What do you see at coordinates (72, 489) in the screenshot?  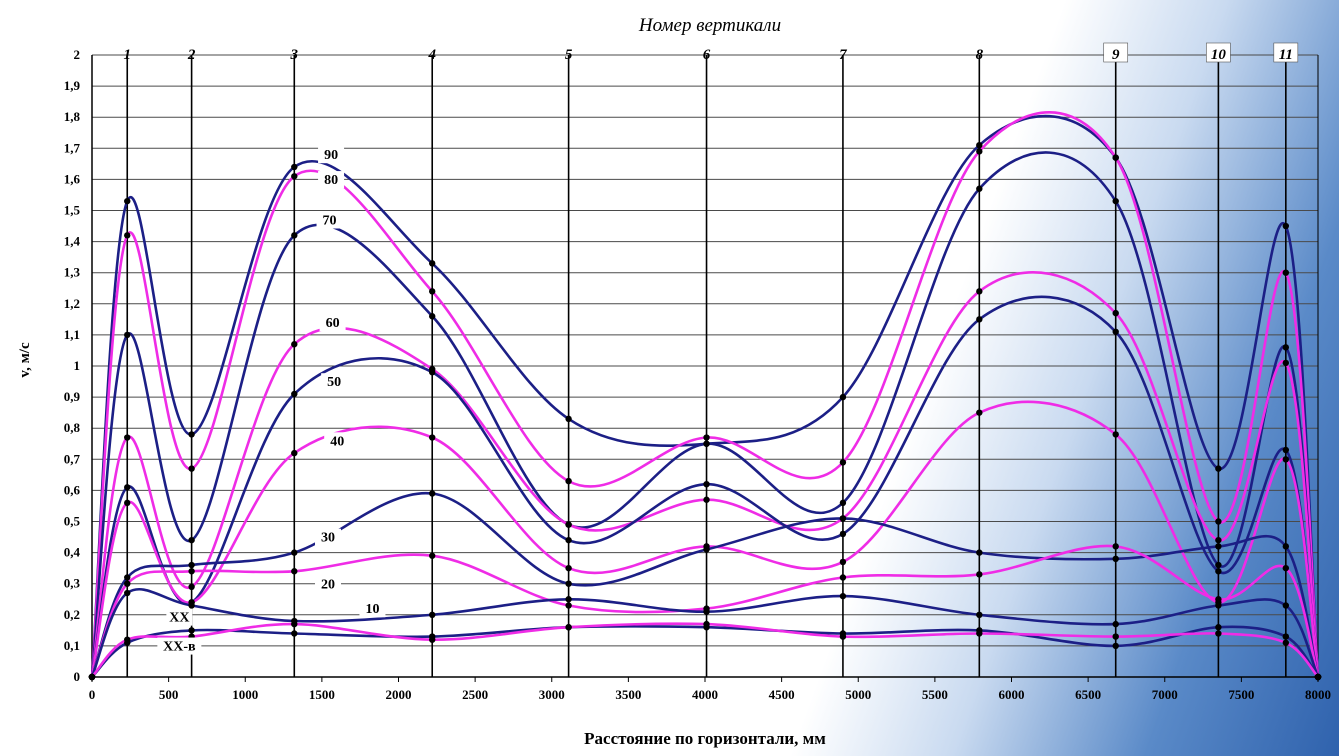 I see `y-tick-label: 0,6` at bounding box center [72, 489].